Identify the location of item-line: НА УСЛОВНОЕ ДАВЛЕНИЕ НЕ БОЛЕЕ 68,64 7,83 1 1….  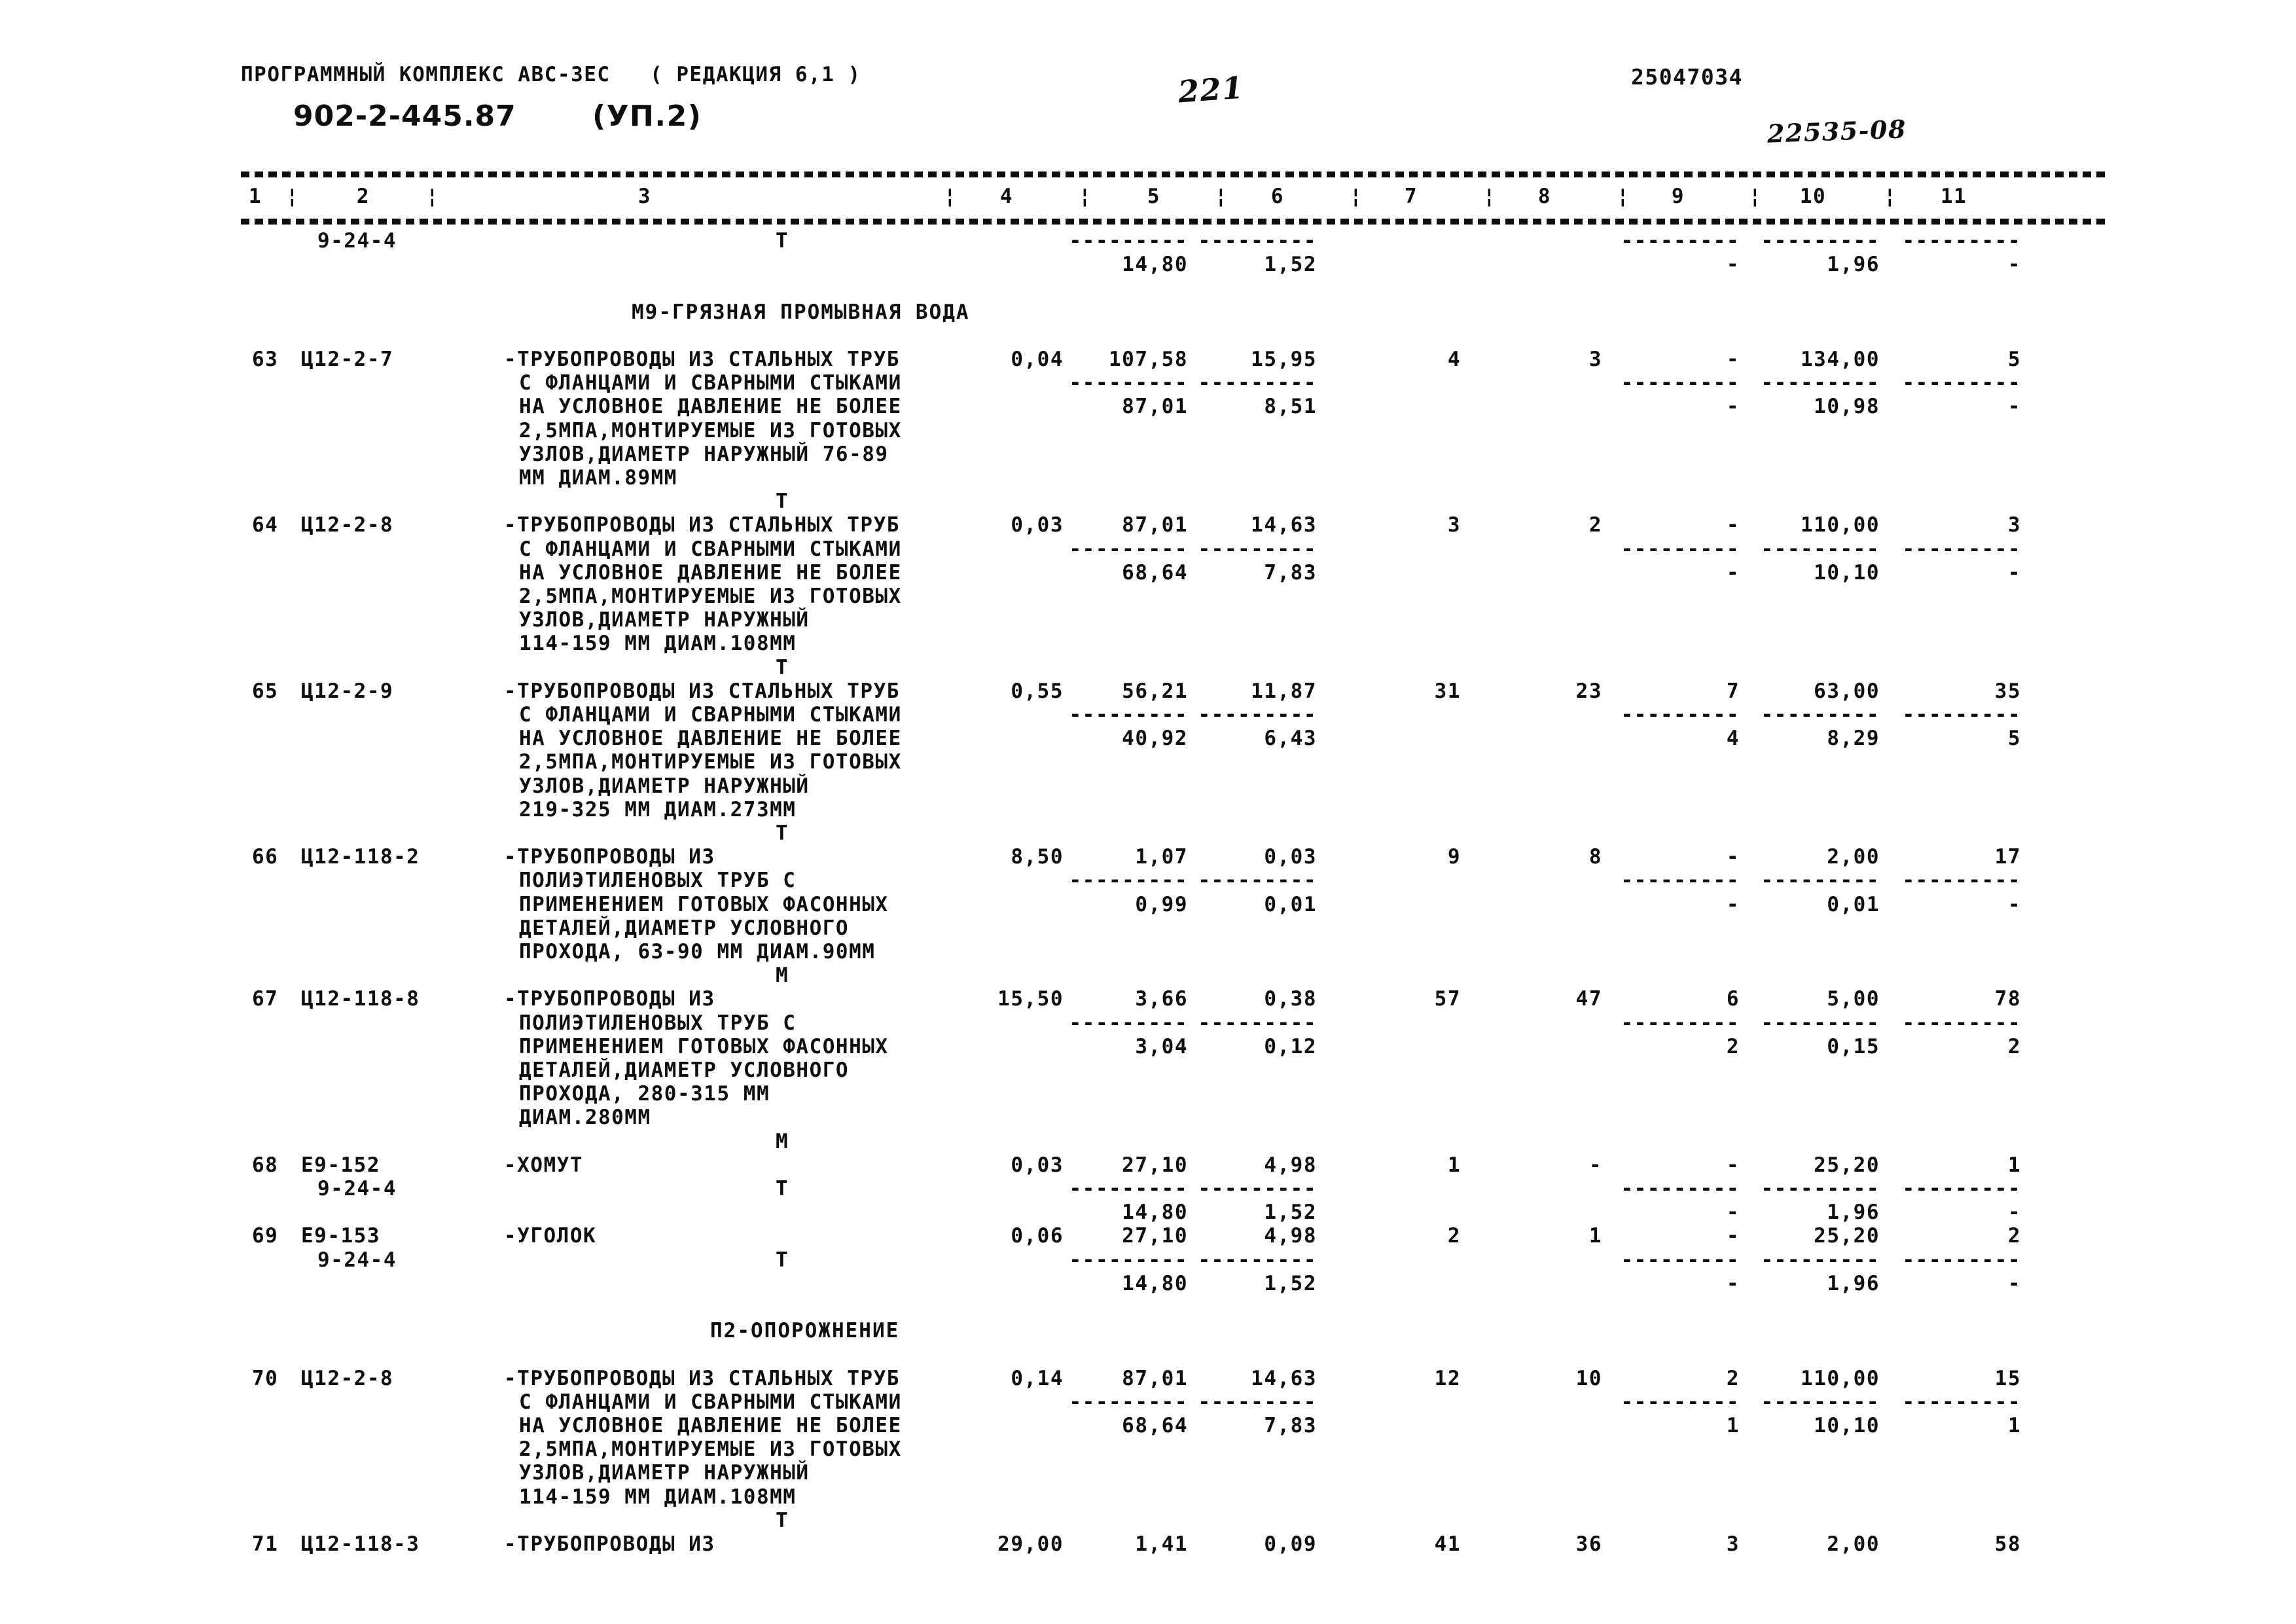
(1148, 1426).